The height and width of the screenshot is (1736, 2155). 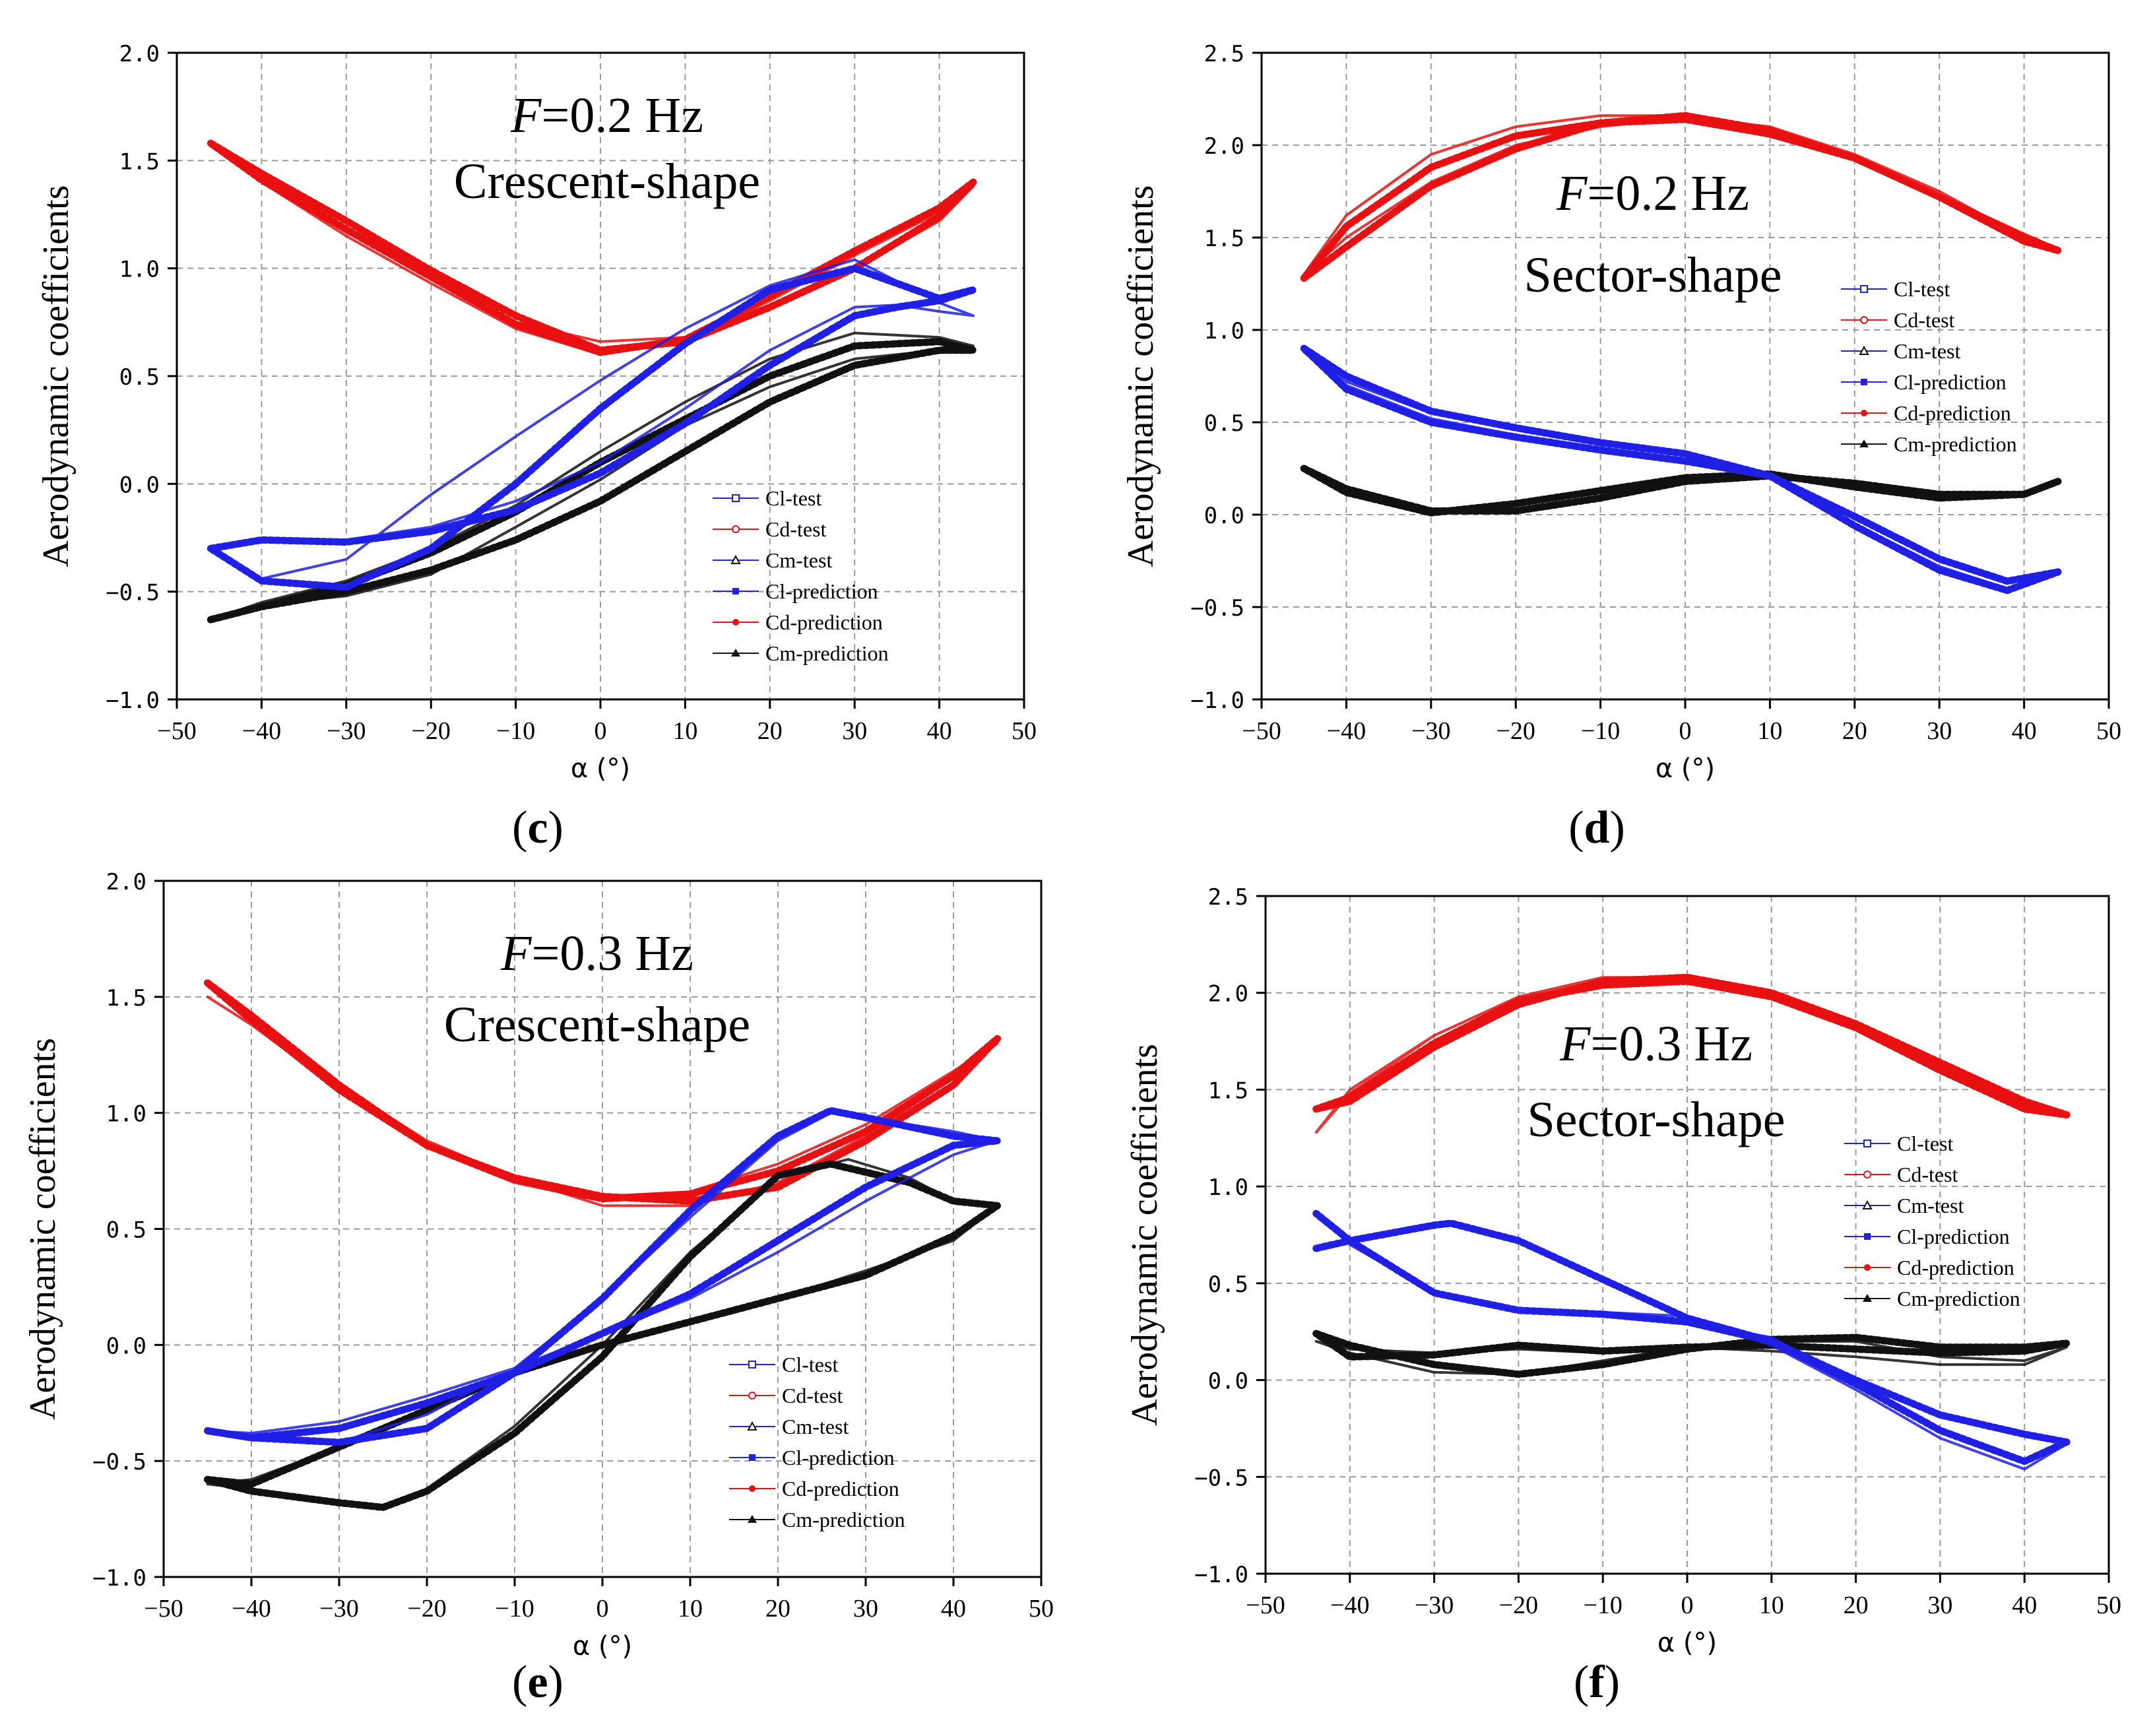 I want to click on panel-label-f: (f), so click(x=1597, y=1682).